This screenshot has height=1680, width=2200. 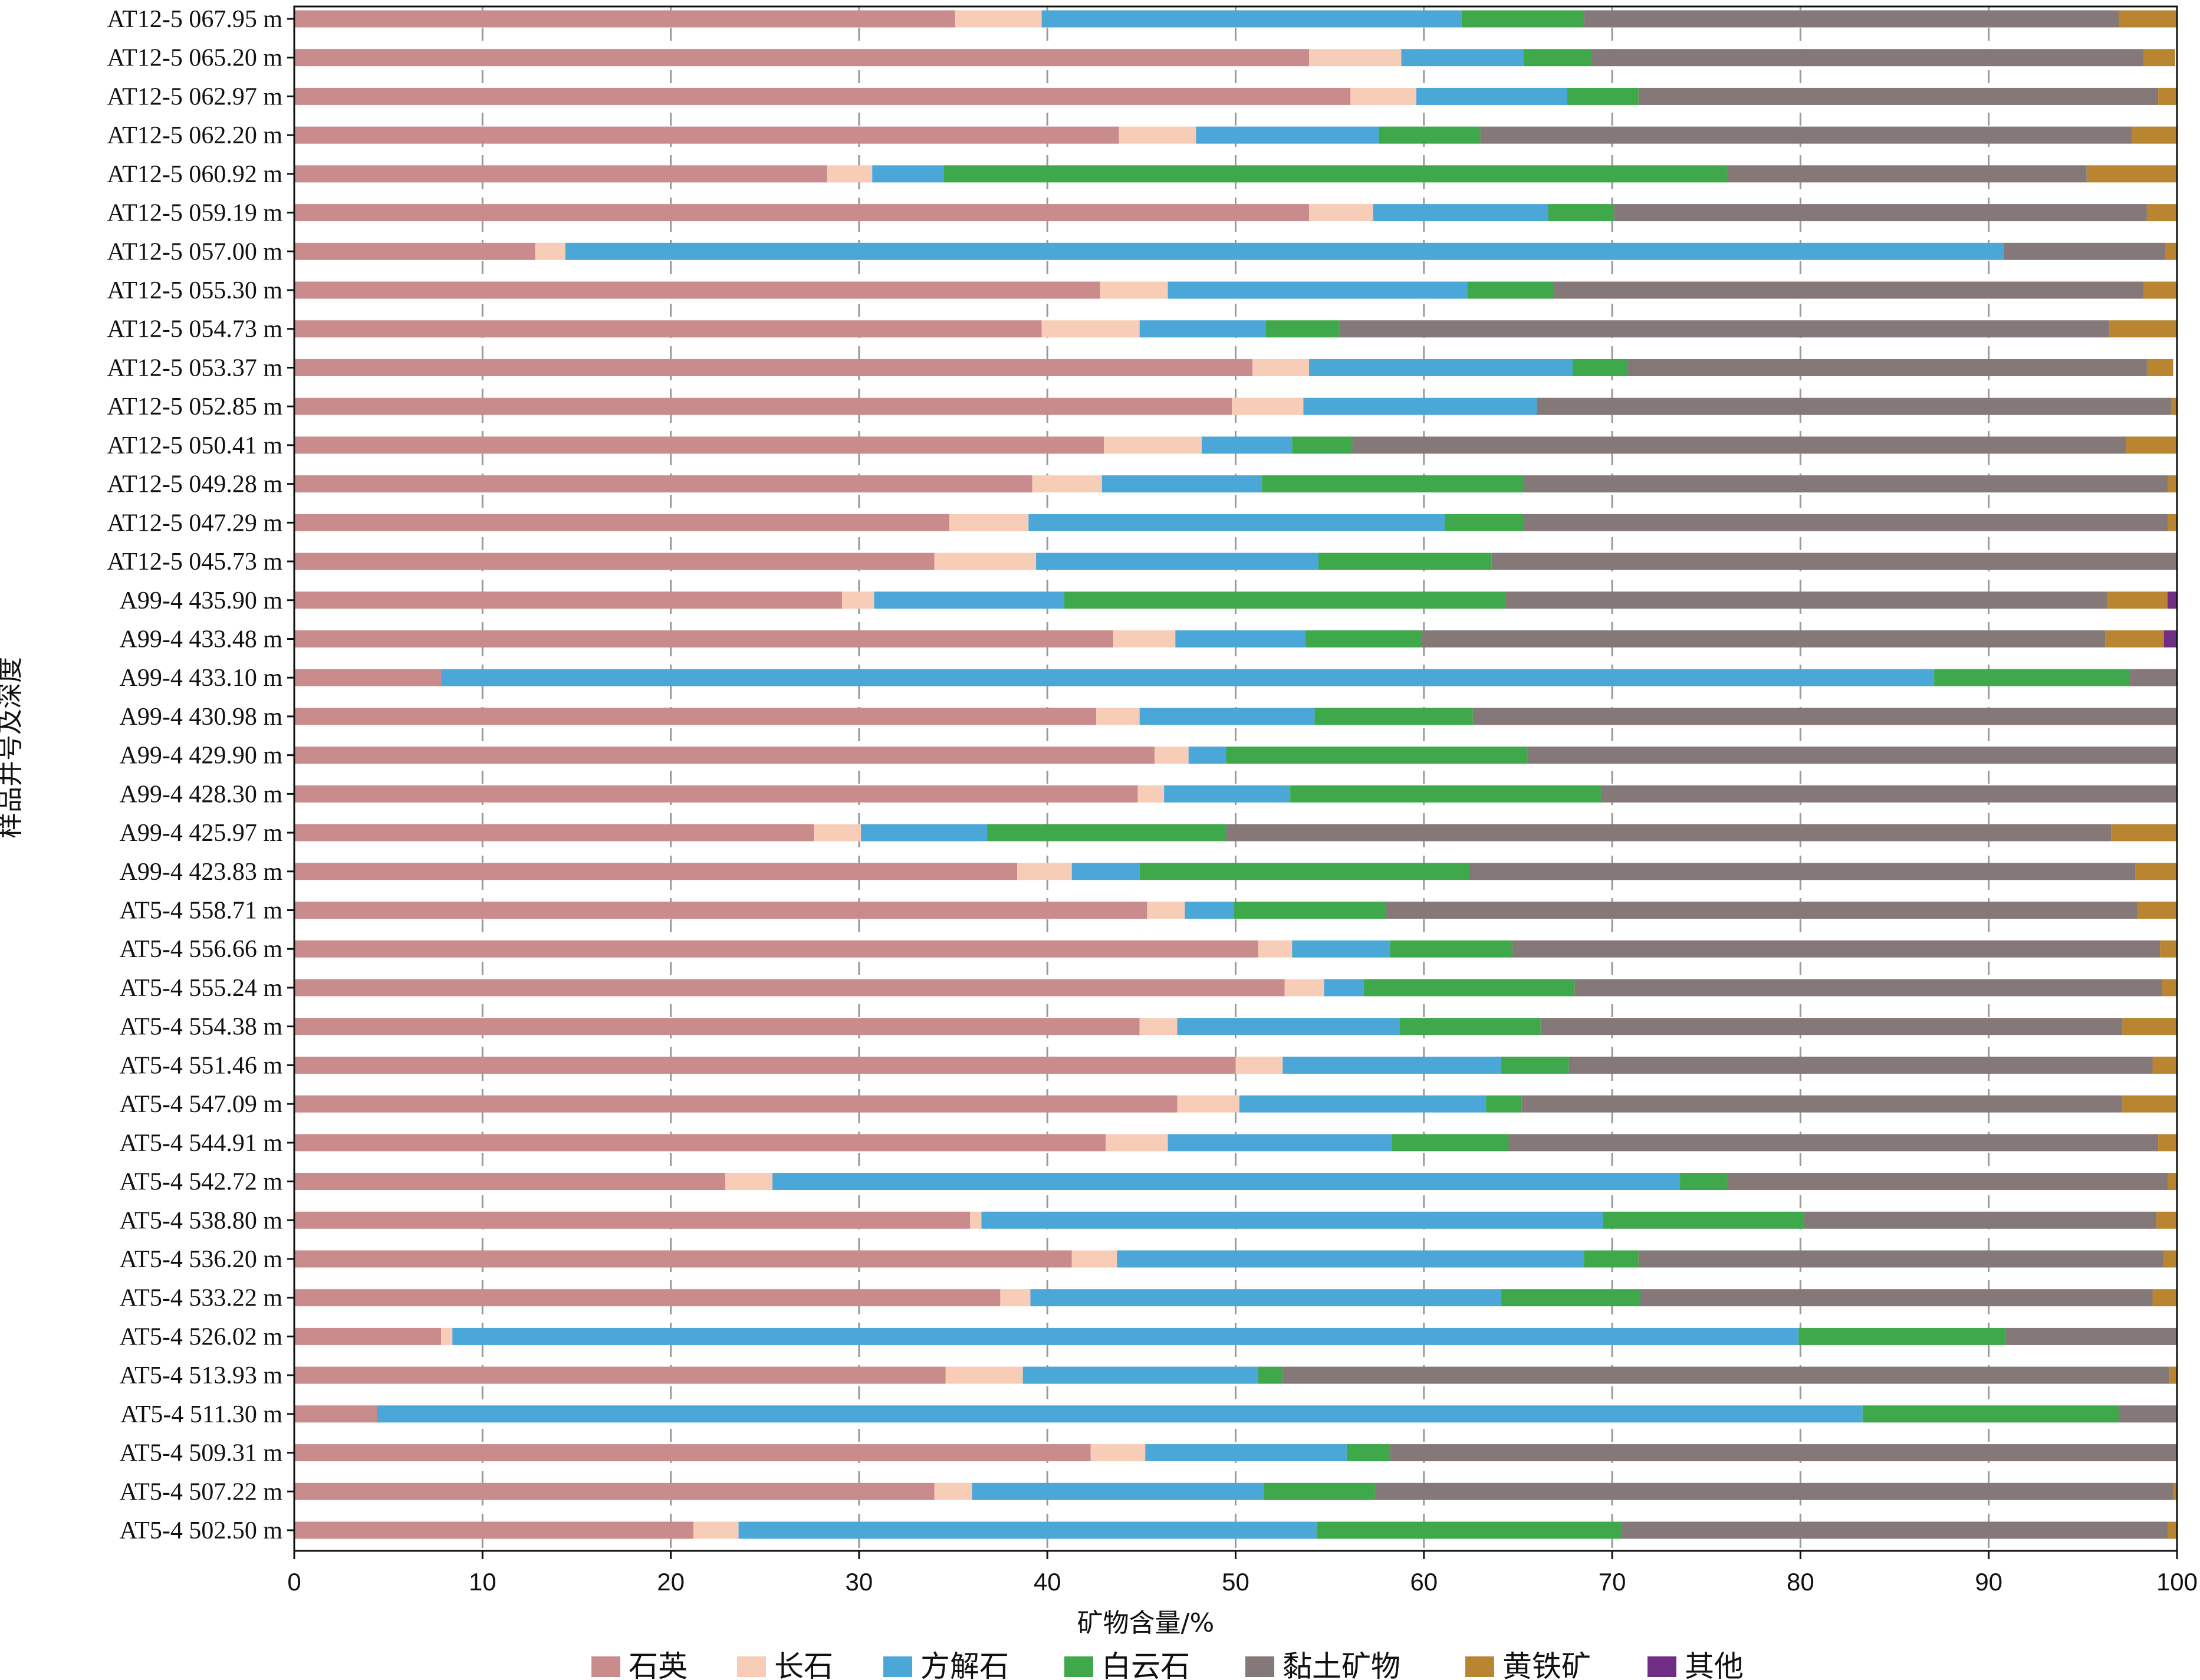 I want to click on category-label-16: A99-4 433.48 m, so click(x=201, y=639).